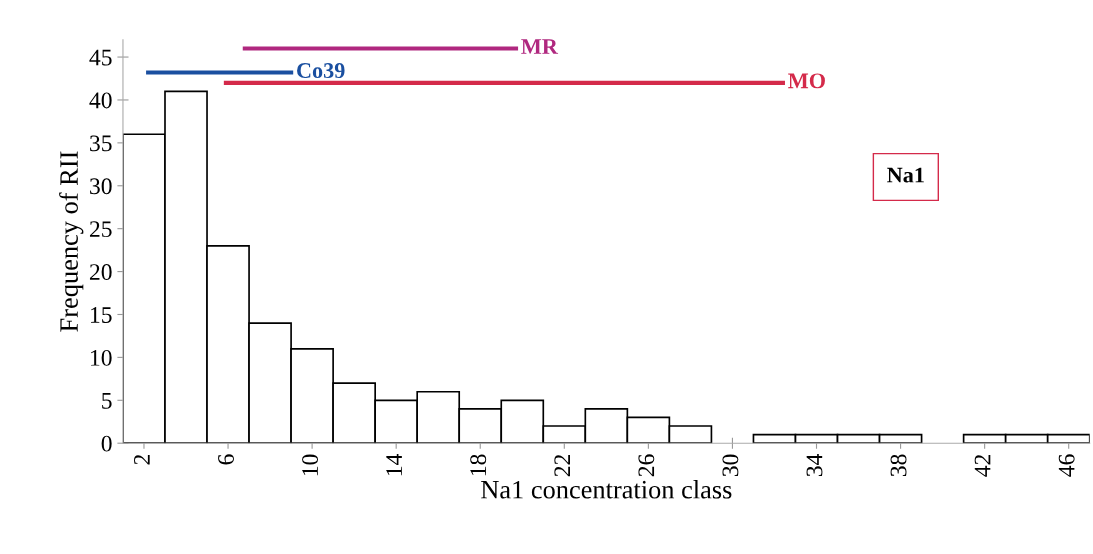  What do you see at coordinates (100, 100) in the screenshot?
I see `y-tick-label: 40` at bounding box center [100, 100].